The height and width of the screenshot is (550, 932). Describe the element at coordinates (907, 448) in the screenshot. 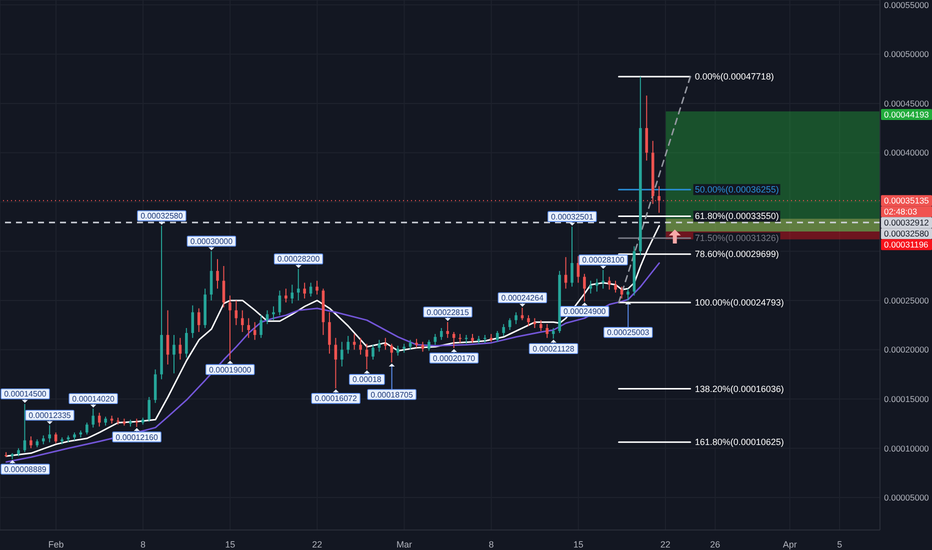

I see `y-tick-label: 0.00010000` at that location.